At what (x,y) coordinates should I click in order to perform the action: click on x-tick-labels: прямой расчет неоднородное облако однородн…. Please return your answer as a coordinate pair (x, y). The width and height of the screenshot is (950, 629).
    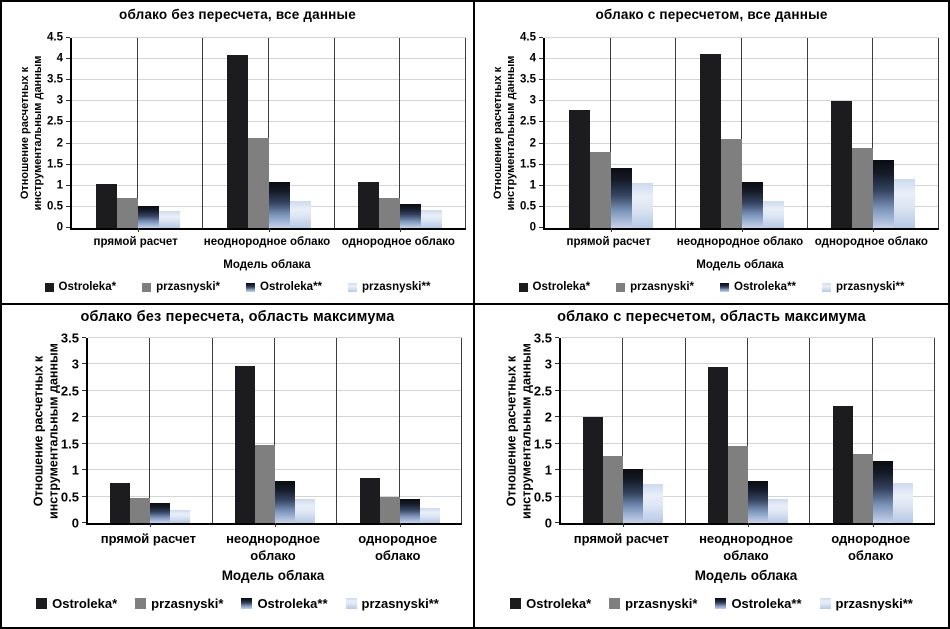
    Looking at the image, I should click on (740, 242).